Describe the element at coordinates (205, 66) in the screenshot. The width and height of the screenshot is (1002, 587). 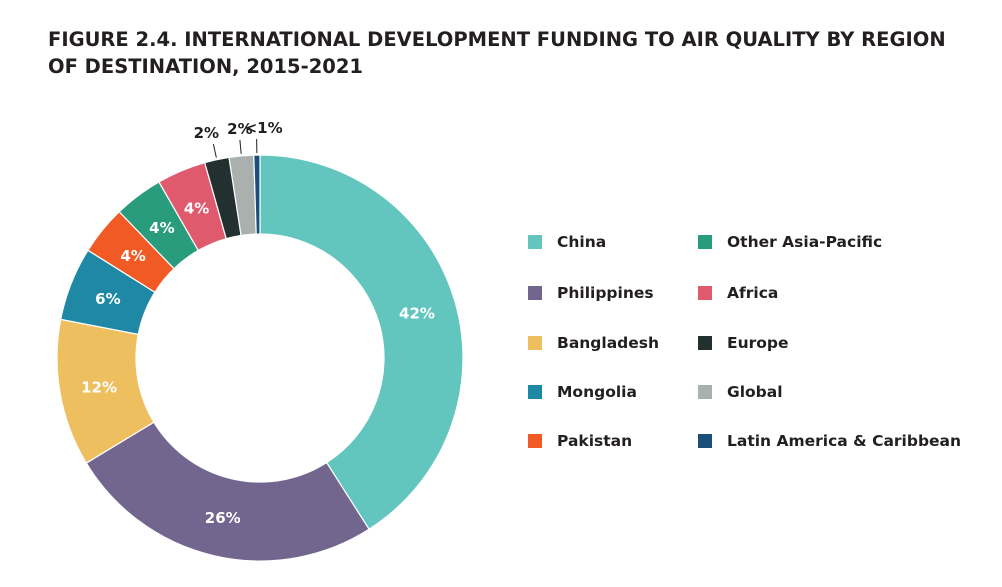
I see `chart-title-line-2: OF DESTINATION, 2015-2021` at that location.